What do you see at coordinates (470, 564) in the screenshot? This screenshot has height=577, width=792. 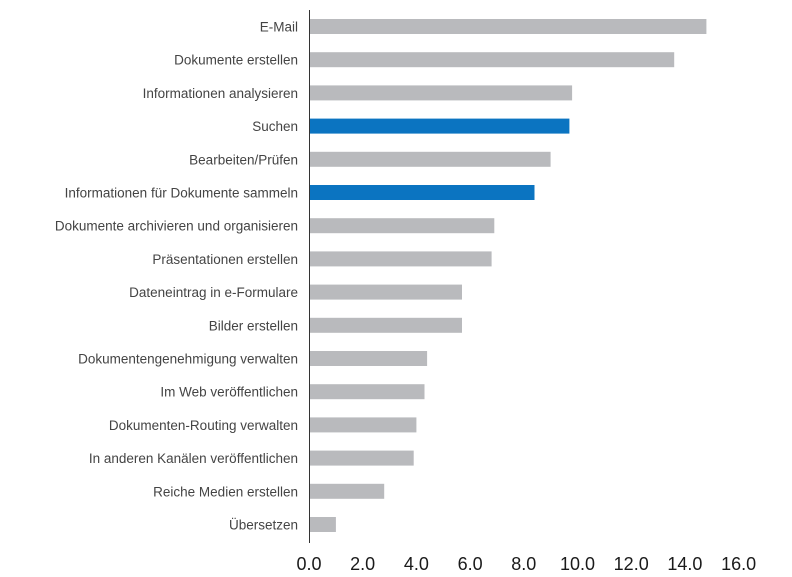 I see `x-tick-label: 6.0` at bounding box center [470, 564].